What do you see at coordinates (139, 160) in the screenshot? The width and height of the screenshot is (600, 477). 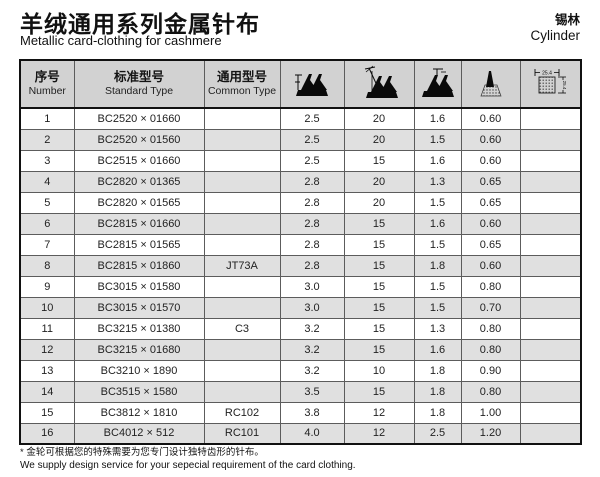 I see `cell-standard-type: BC2515 × 01660` at bounding box center [139, 160].